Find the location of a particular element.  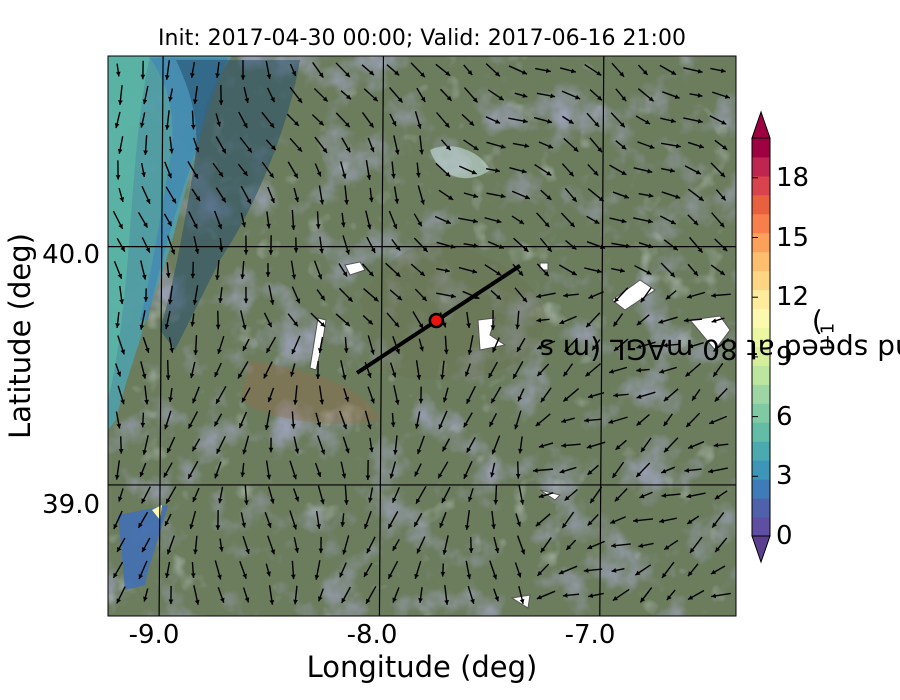

colorbar-extend-max is located at coordinates (761, 124).